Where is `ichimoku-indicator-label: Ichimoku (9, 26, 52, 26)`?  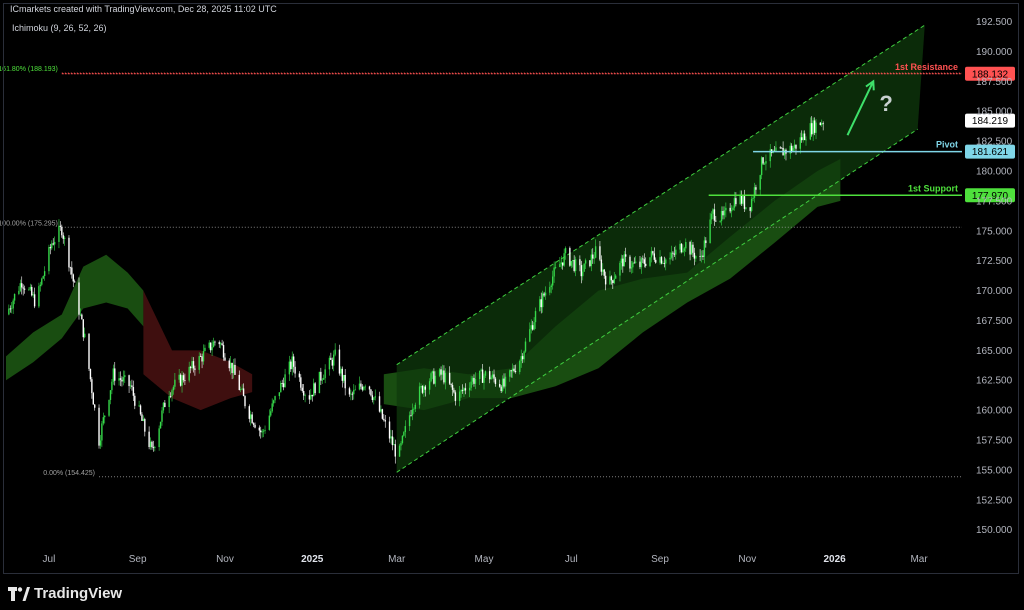
ichimoku-indicator-label: Ichimoku (9, 26, 52, 26) is located at coordinates (59, 28).